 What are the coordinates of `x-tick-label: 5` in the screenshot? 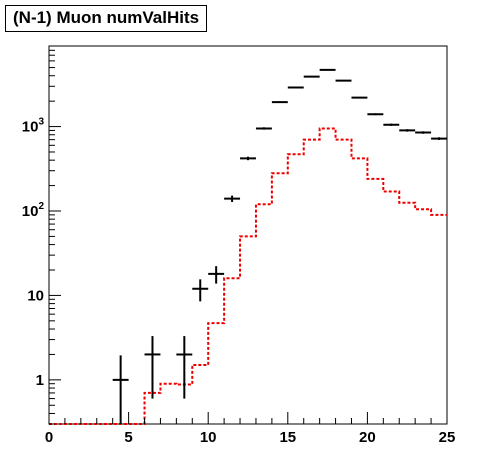 It's located at (128, 437).